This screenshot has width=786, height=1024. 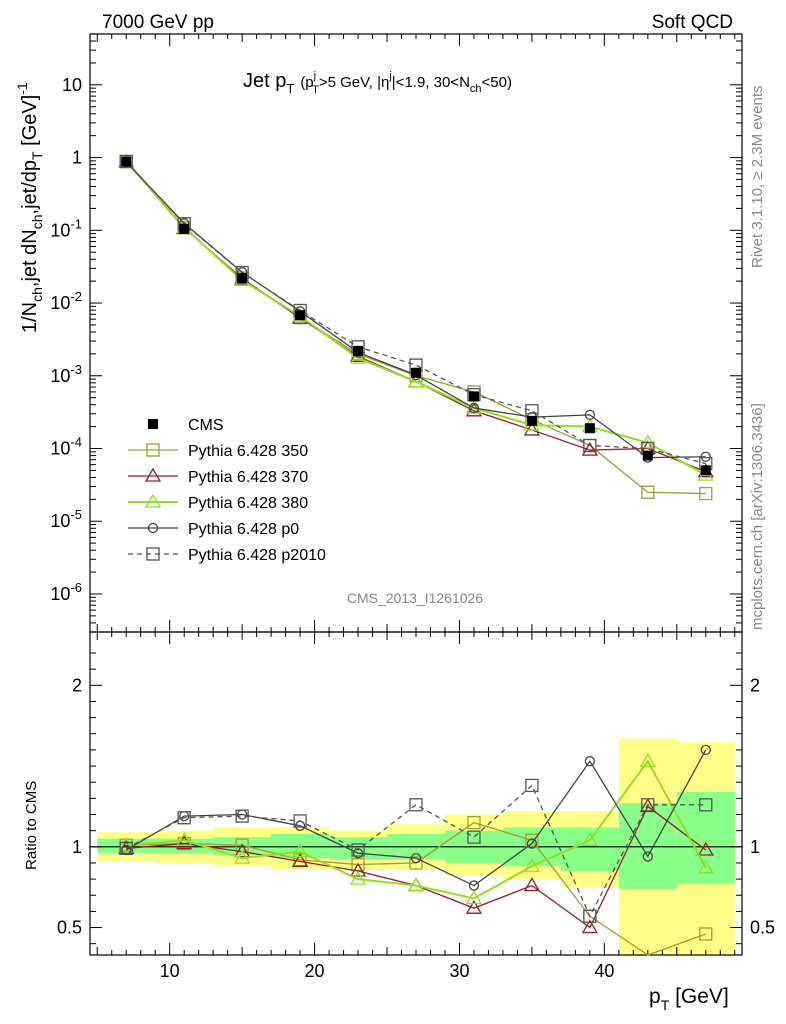 What do you see at coordinates (170, 971) in the screenshot?
I see `x-tick-label: 10` at bounding box center [170, 971].